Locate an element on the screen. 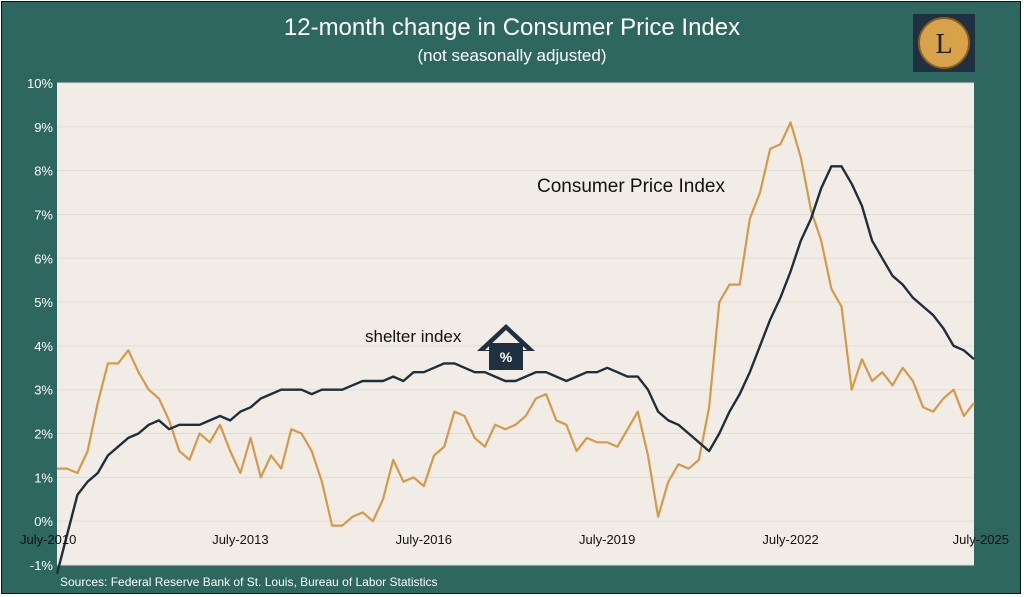 The height and width of the screenshot is (597, 1024). x-tick-label: July-2022 is located at coordinates (790, 539).